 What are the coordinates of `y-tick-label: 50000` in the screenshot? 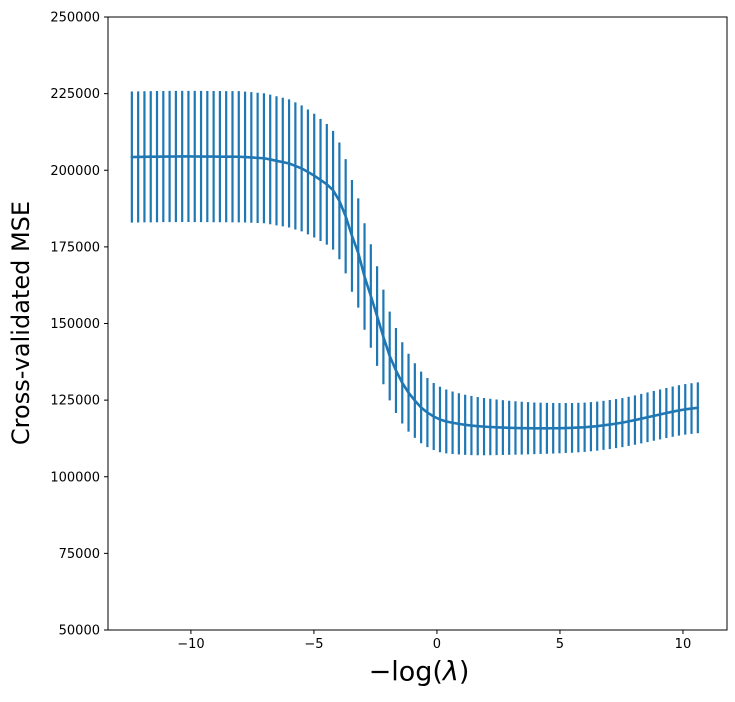 It's located at (79, 631).